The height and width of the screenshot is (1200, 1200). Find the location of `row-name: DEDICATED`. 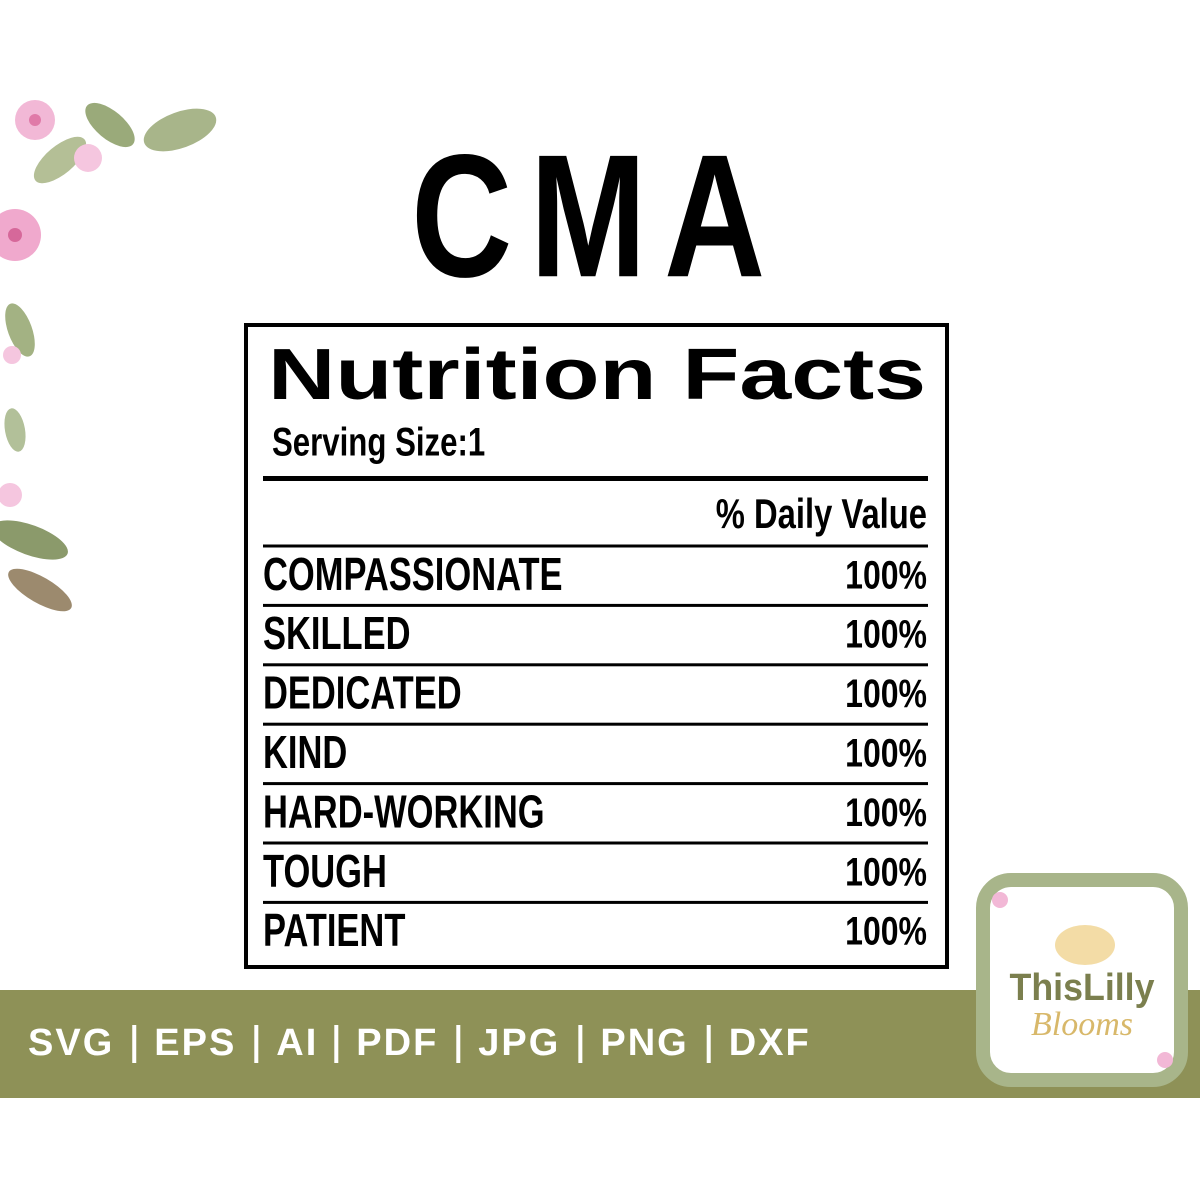

row-name: DEDICATED is located at coordinates (362, 693).